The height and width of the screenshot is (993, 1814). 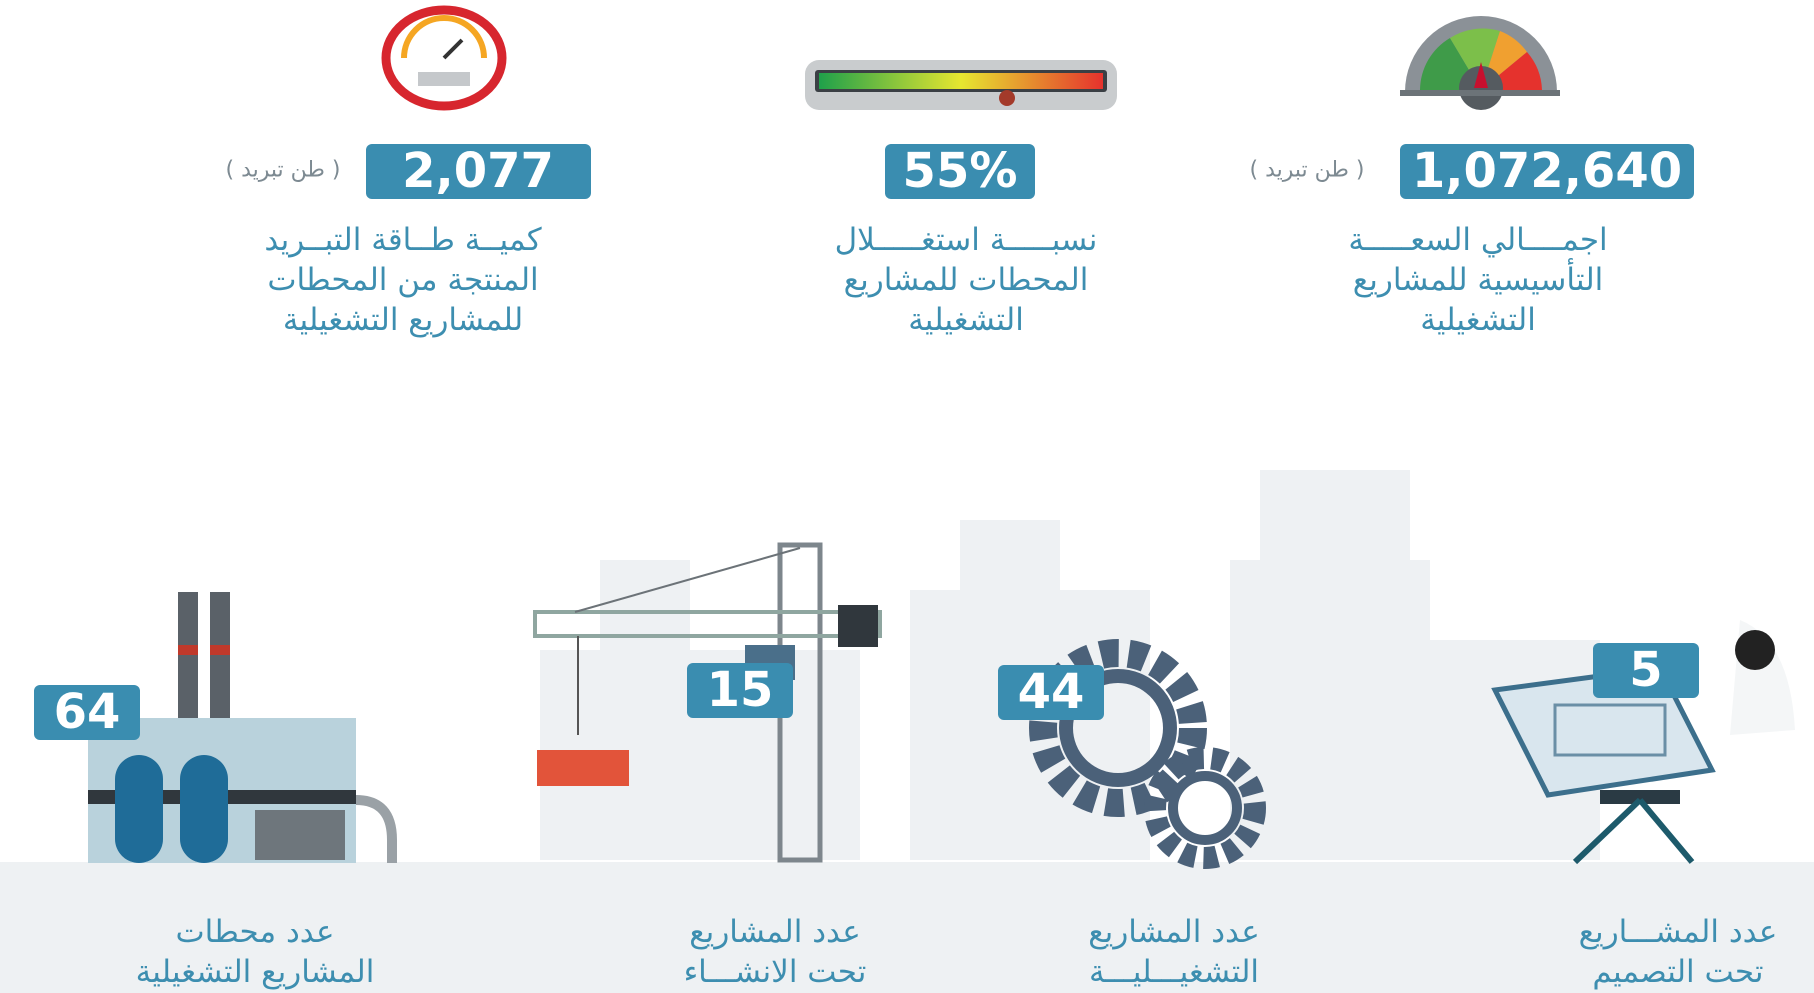 I want to click on stat-value: 44, so click(x=1051, y=692).